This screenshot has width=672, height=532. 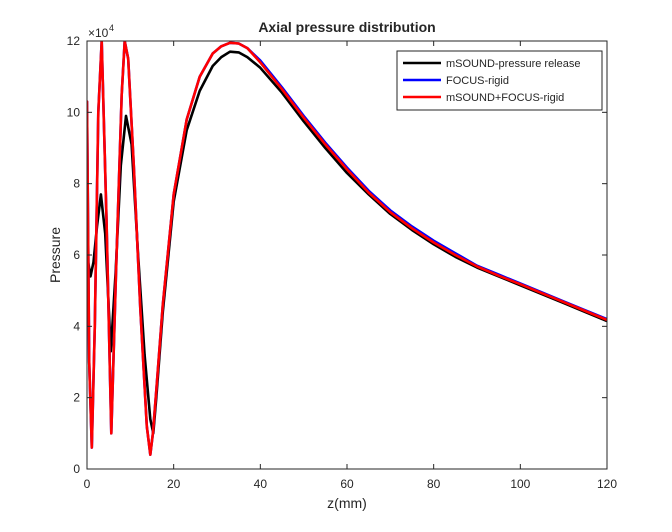 What do you see at coordinates (74, 41) in the screenshot?
I see `y-tick-label: 12` at bounding box center [74, 41].